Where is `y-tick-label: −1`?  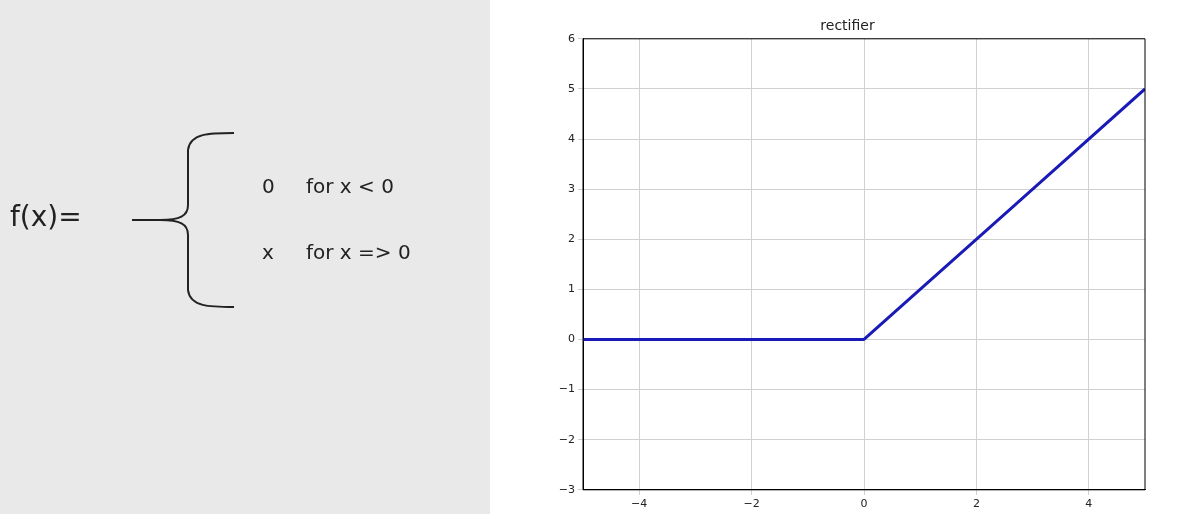
y-tick-label: −1 is located at coordinates (566, 389).